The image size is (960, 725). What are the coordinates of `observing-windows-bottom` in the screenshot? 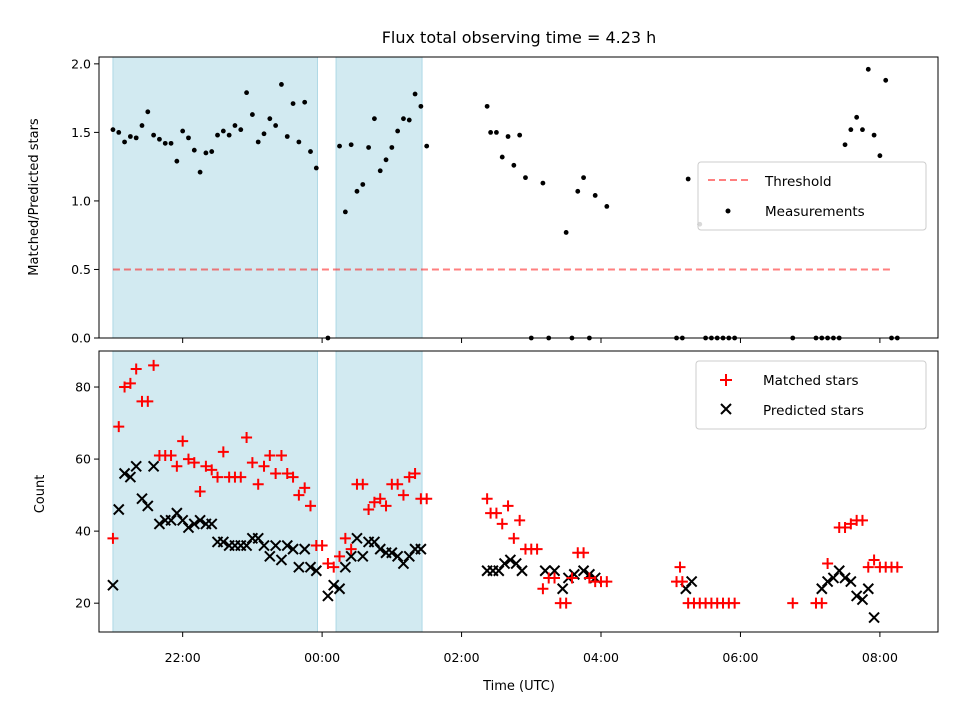 It's located at (267, 491).